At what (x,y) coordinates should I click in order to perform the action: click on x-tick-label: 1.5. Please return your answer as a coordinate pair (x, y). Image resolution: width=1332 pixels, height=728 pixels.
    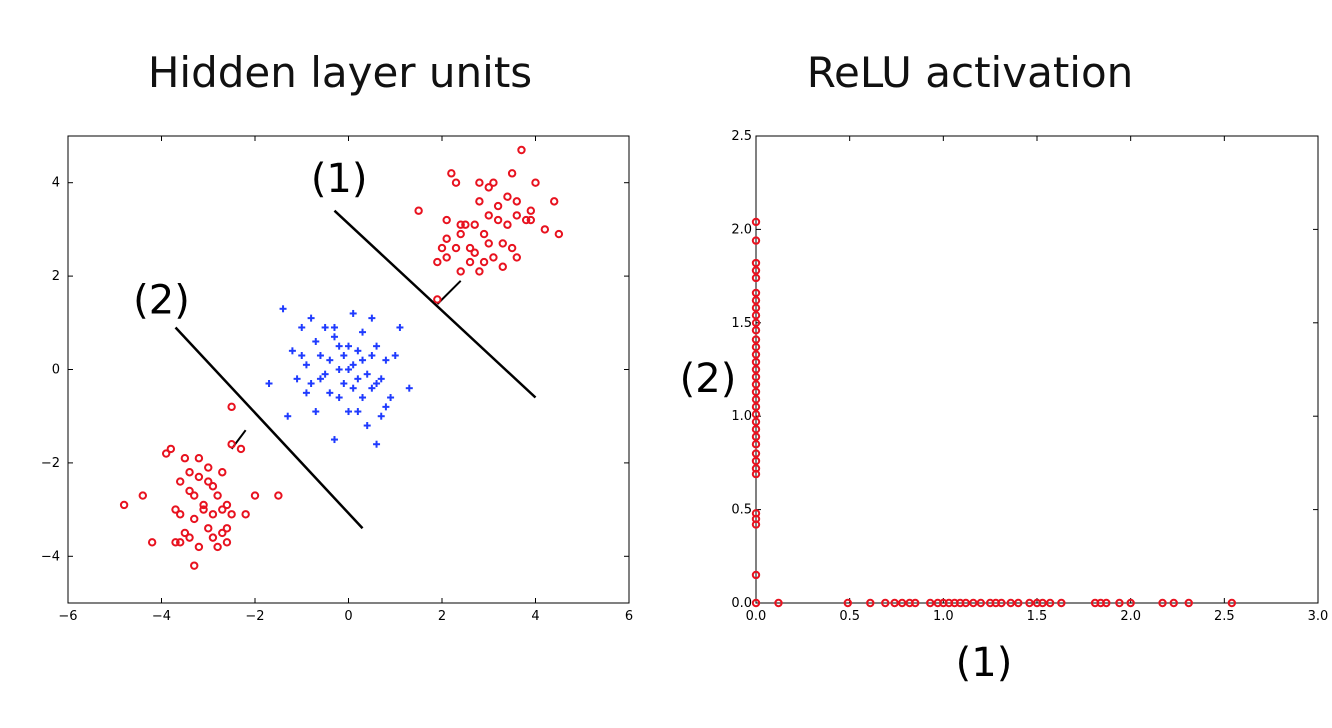
    Looking at the image, I should click on (1037, 616).